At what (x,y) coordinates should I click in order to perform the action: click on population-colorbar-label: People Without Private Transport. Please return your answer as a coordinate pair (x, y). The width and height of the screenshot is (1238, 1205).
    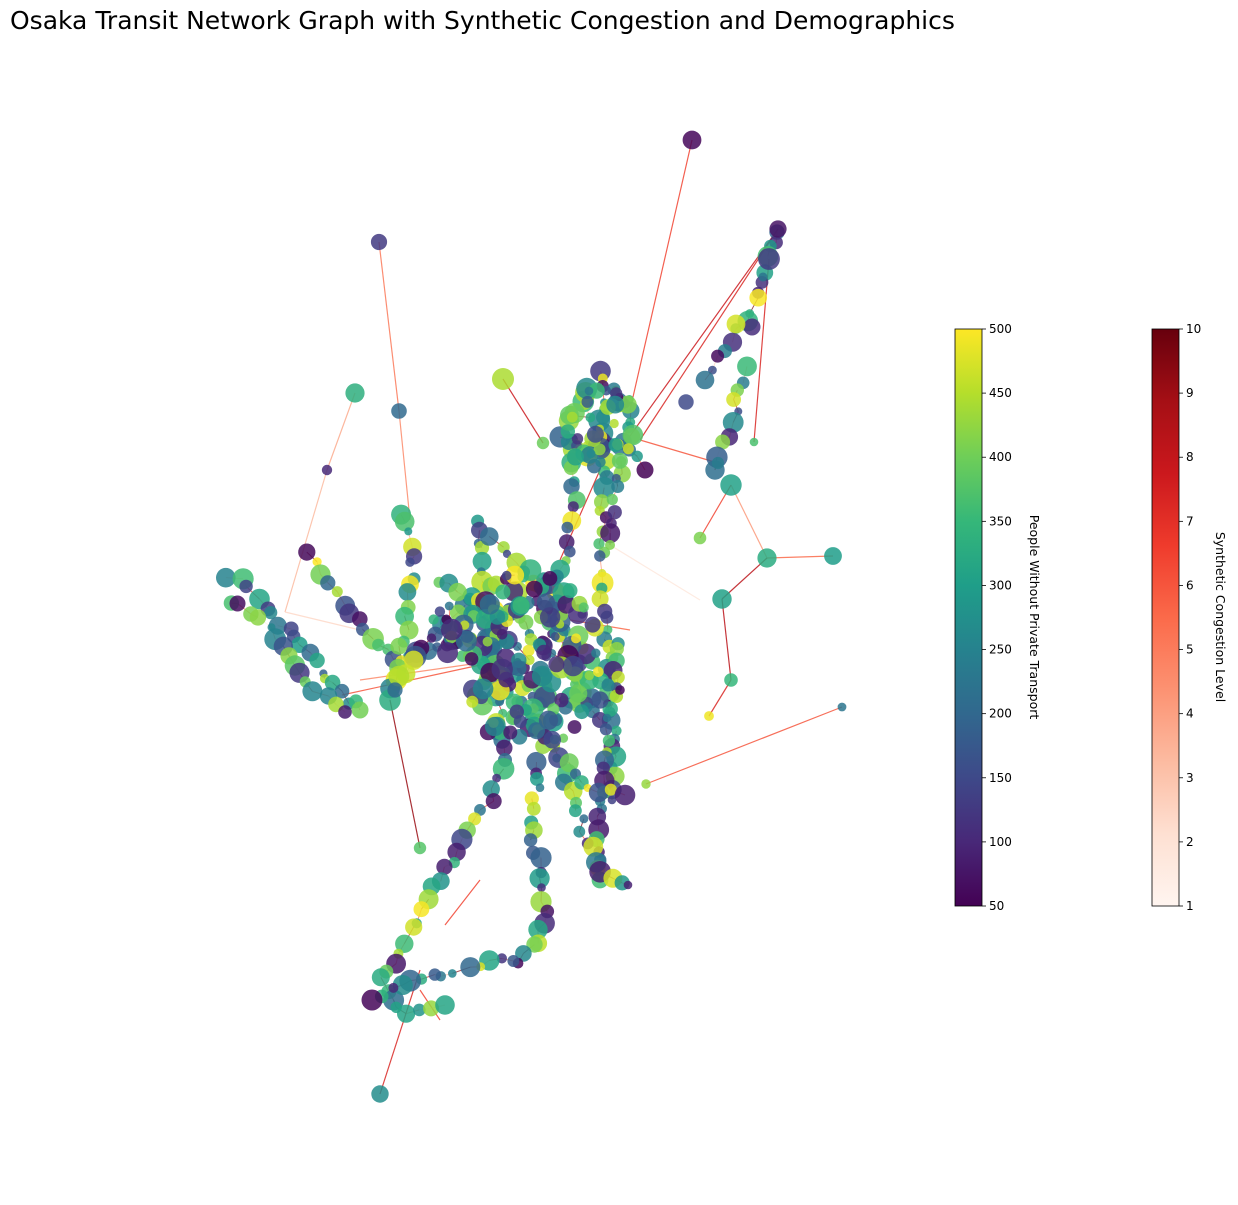
    Looking at the image, I should click on (1034, 617).